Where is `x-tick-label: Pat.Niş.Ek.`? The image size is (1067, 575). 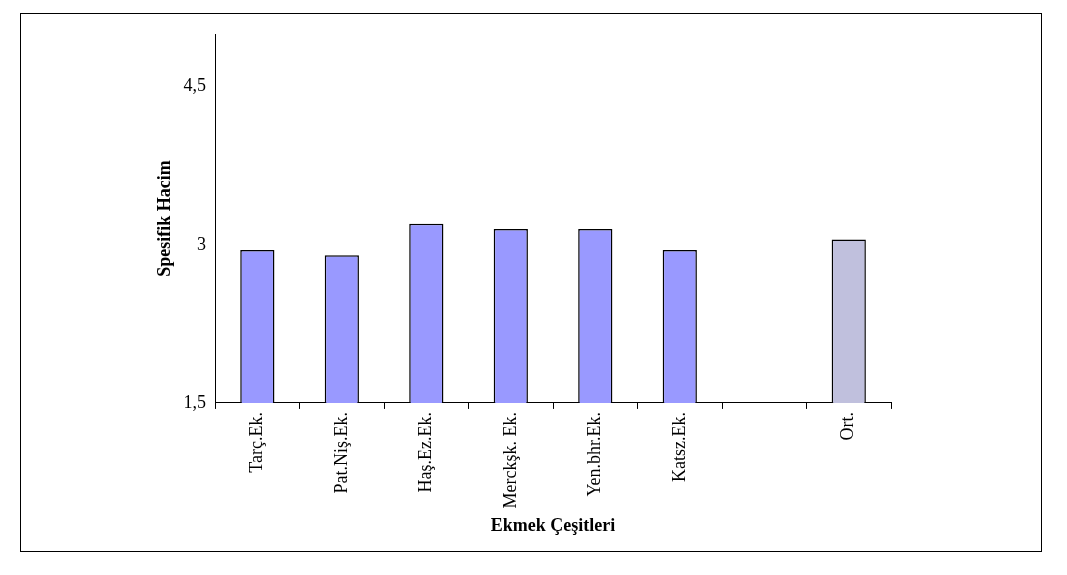
x-tick-label: Pat.Niş.Ek. is located at coordinates (340, 452).